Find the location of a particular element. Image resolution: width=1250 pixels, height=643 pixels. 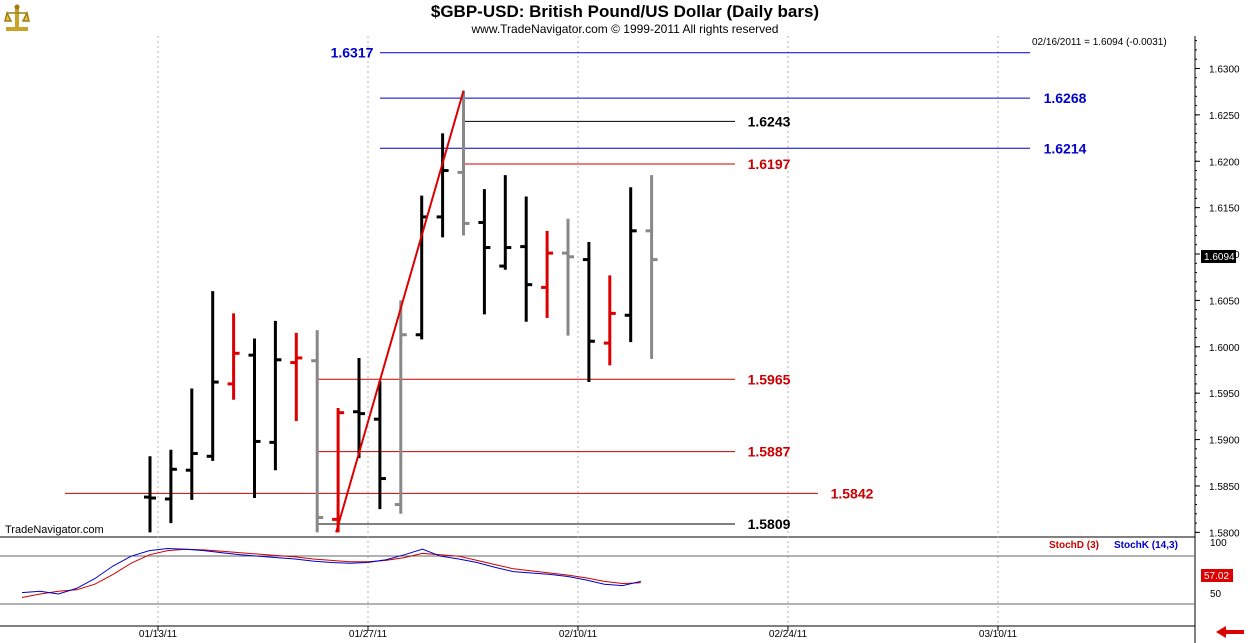

stochd-line is located at coordinates (331, 573).